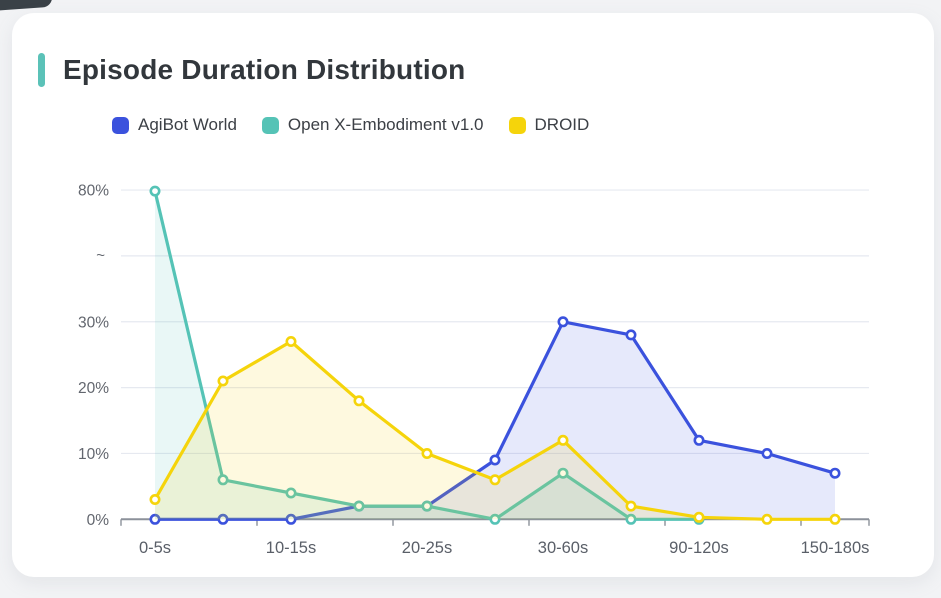  I want to click on y-axis-label: ~, so click(100, 255).